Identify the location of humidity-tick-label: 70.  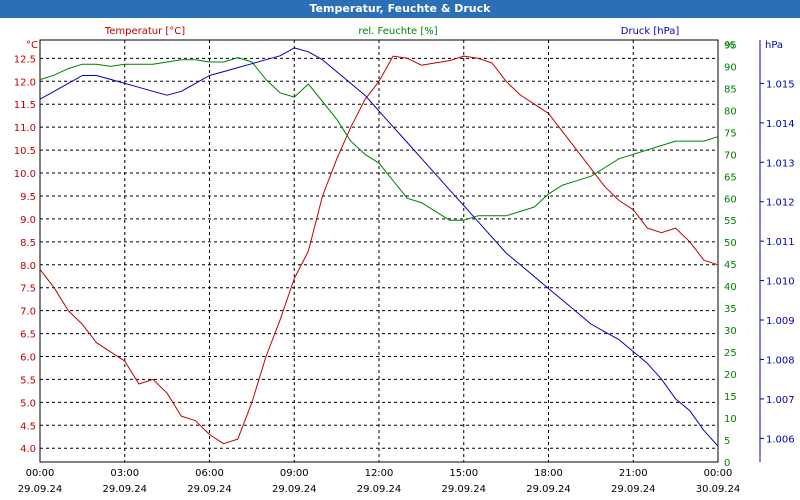
(730, 155).